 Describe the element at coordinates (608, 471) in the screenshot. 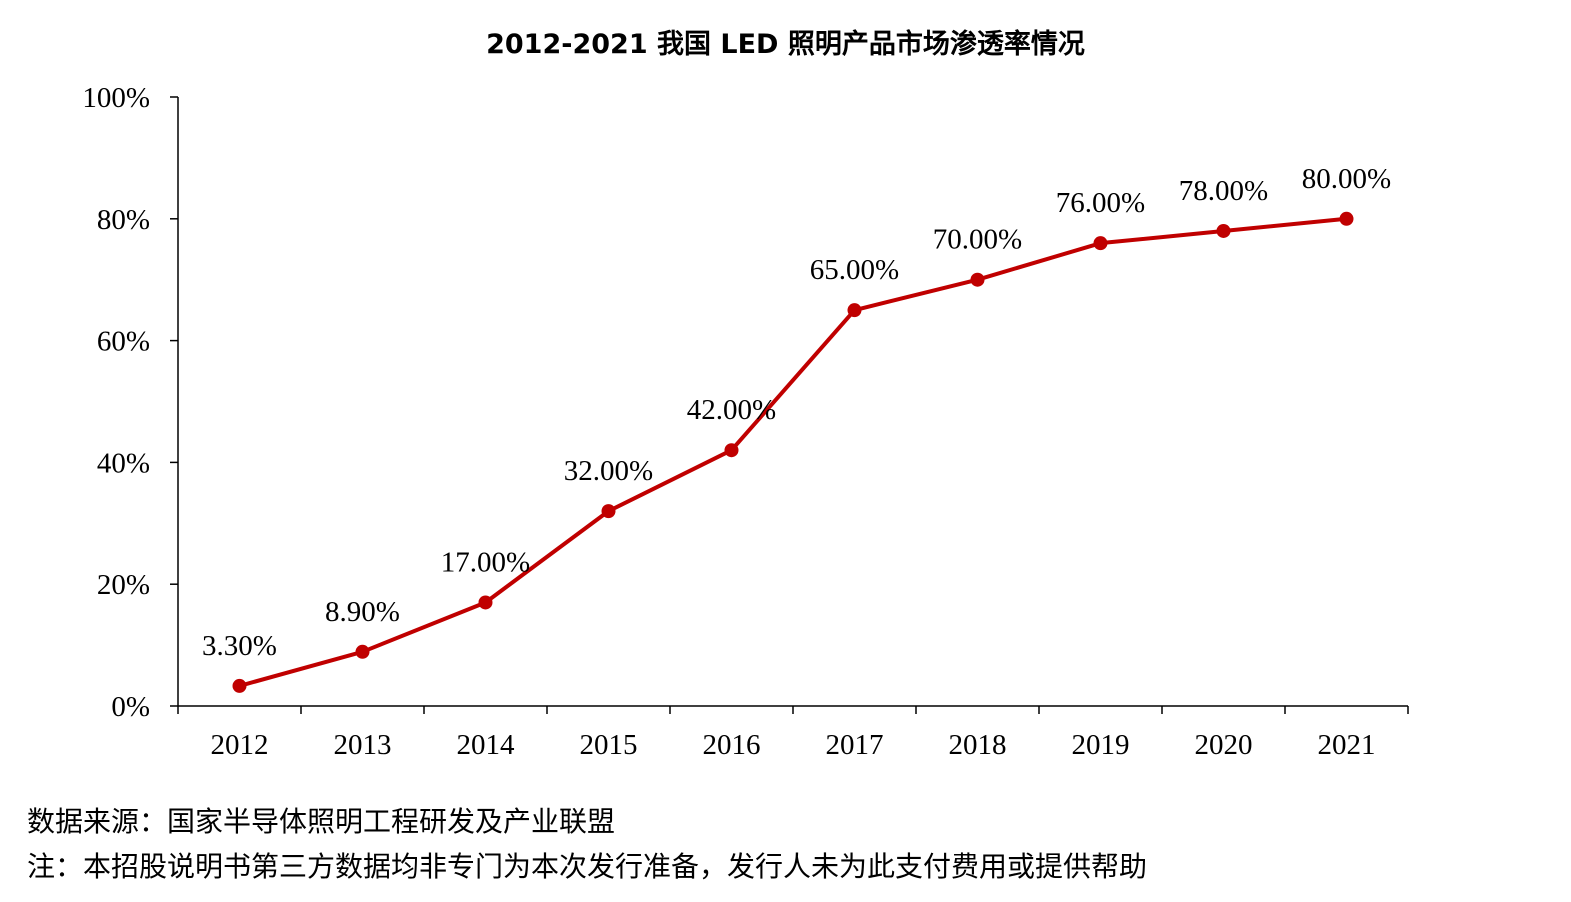

I see `data-label: 32.00%` at that location.